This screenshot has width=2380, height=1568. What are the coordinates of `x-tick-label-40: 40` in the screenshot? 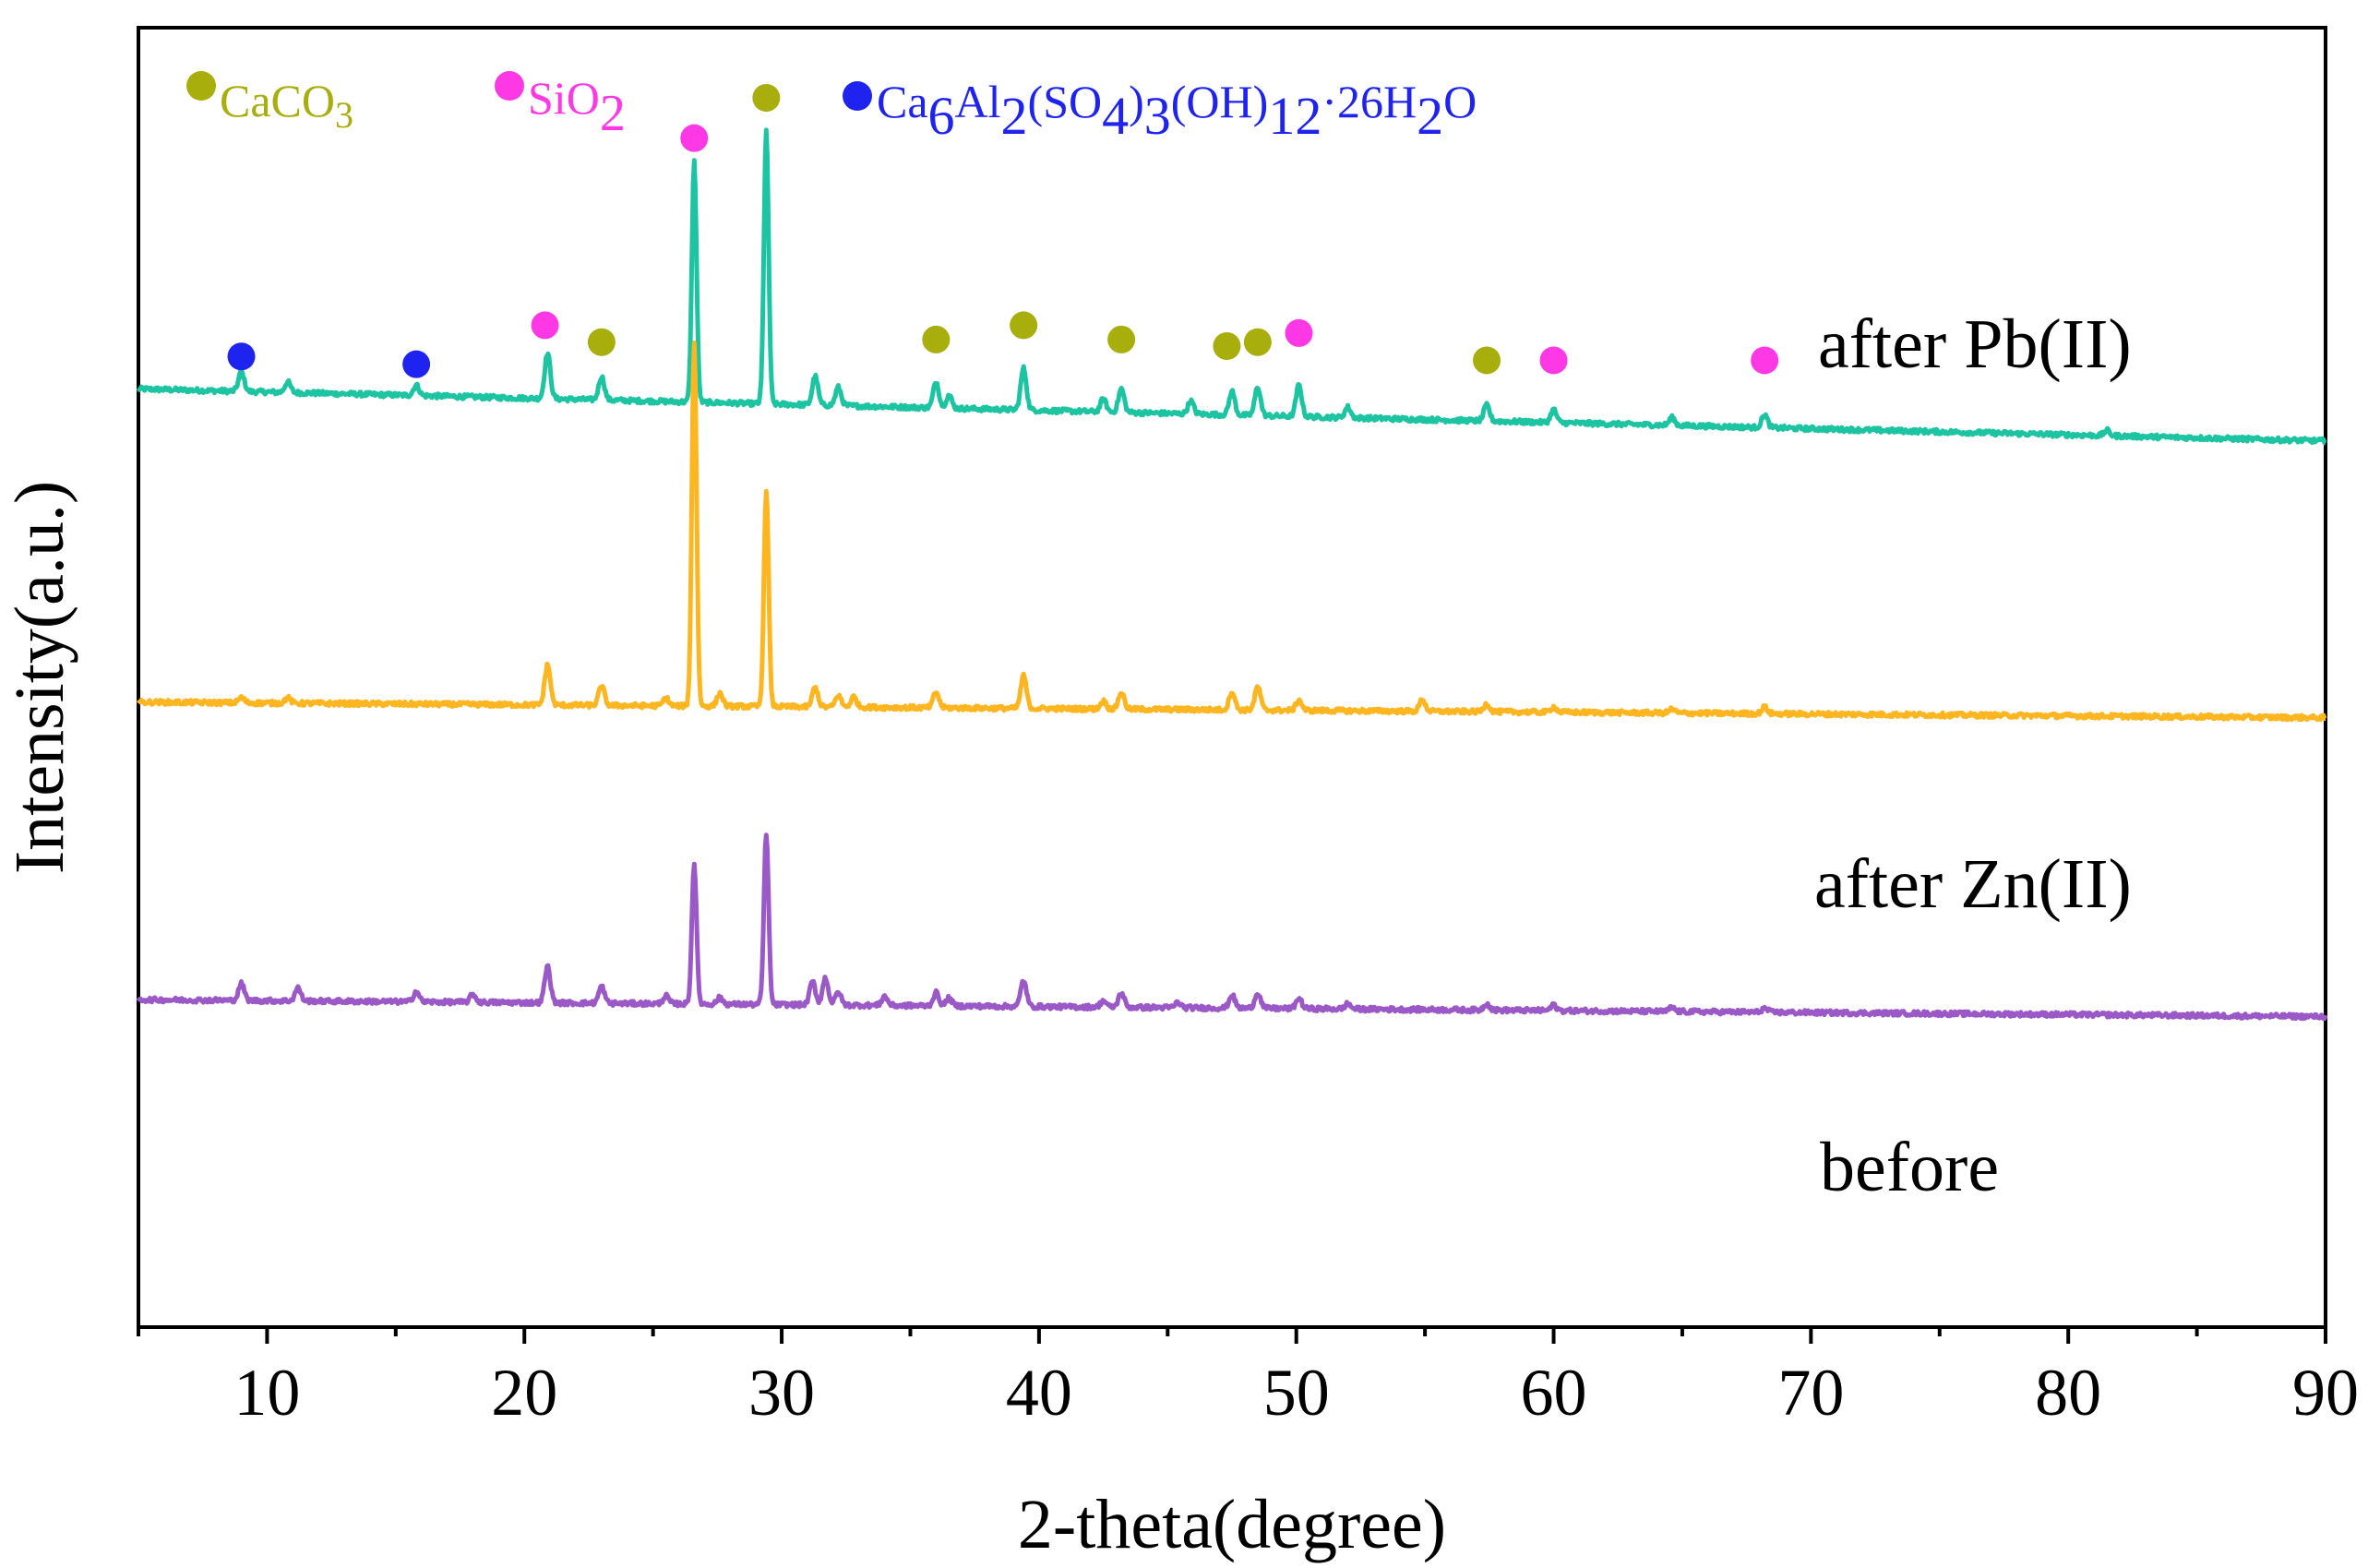 It's located at (1039, 1393).